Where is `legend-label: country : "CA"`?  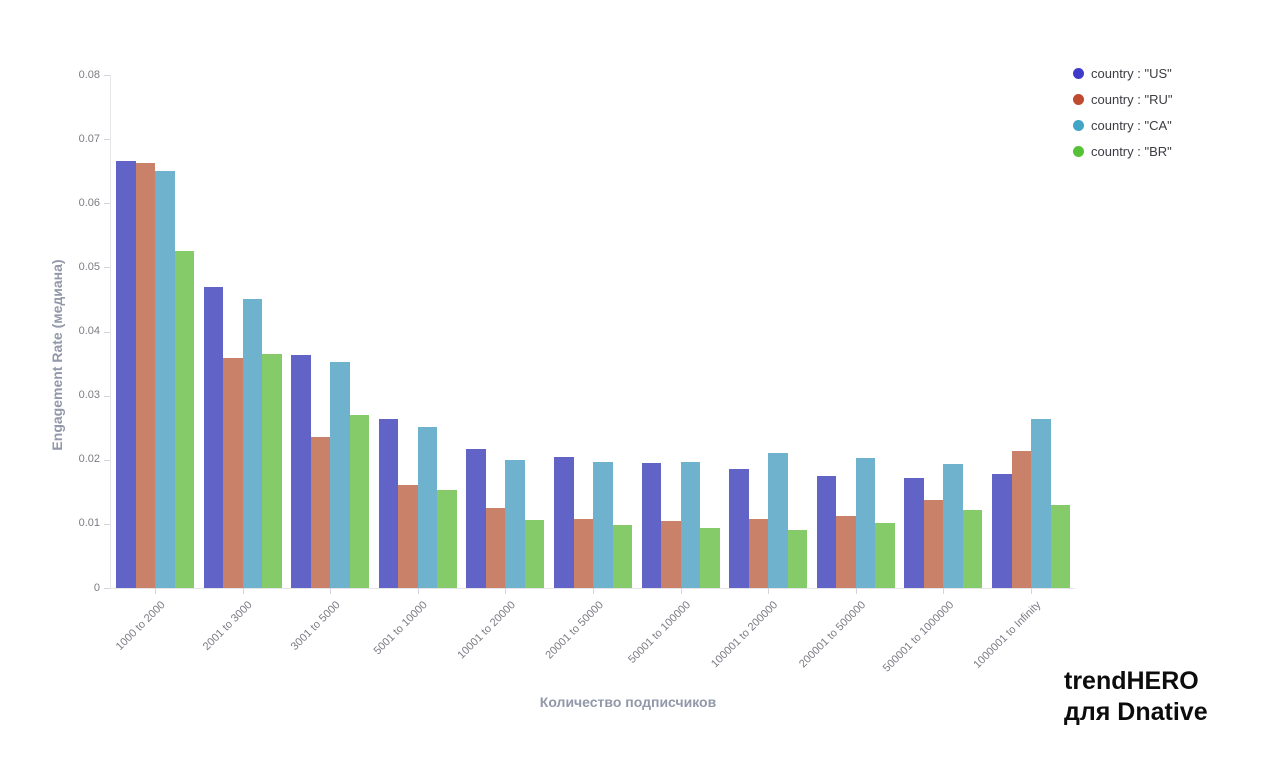
legend-label: country : "CA" is located at coordinates (1131, 125).